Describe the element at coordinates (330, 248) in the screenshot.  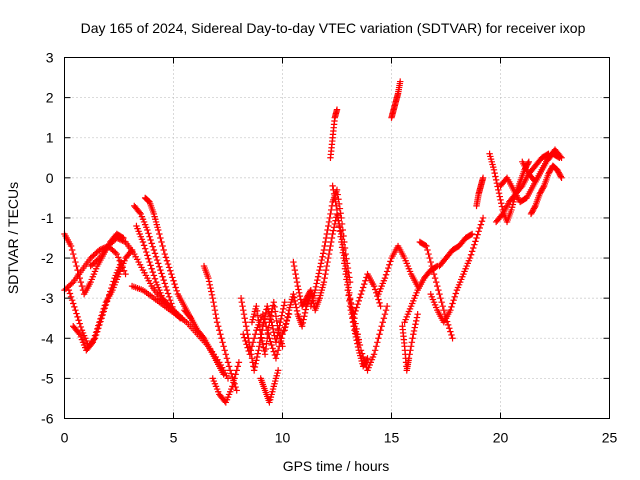
I see `series-arc-s` at that location.